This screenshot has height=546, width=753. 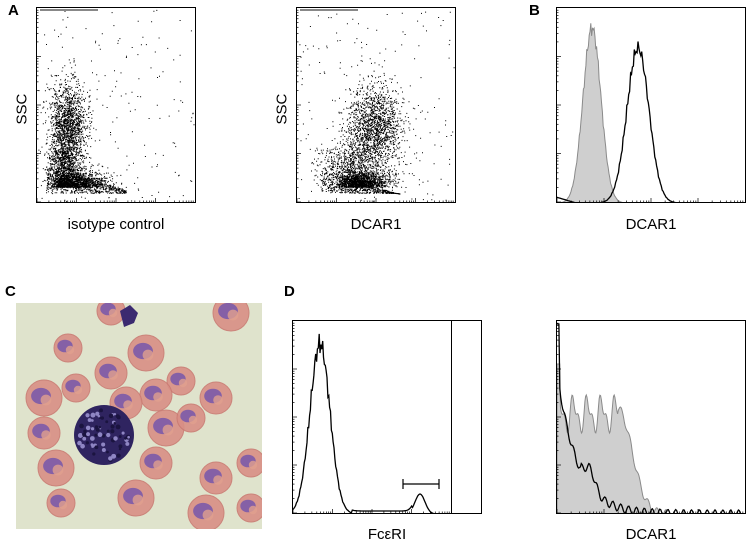 What do you see at coordinates (375, 200) in the screenshot?
I see `dotplot-dcar1-x-ticks` at bounding box center [375, 200].